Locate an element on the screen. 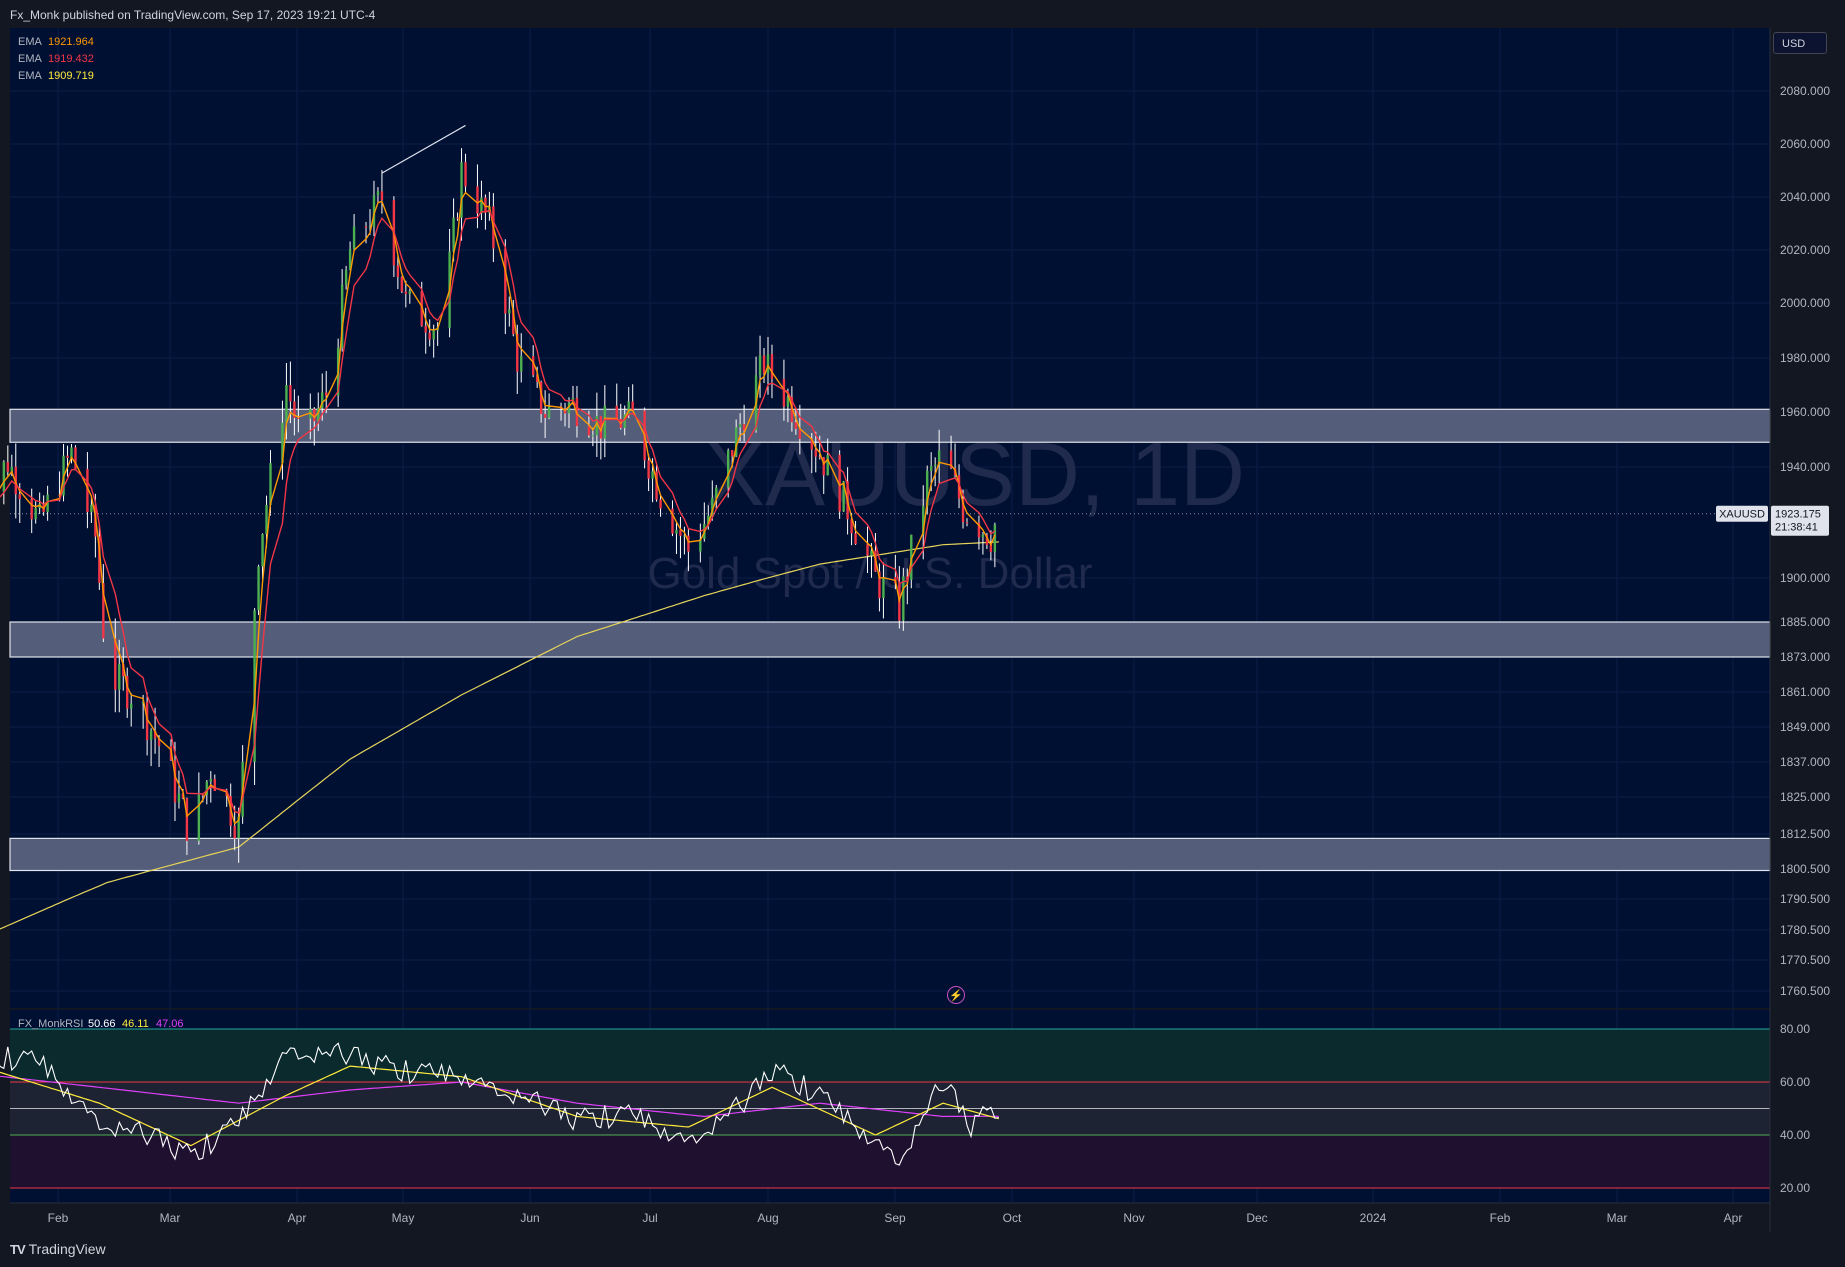 The width and height of the screenshot is (1845, 1267). price-tick-label: 2080.000 is located at coordinates (1805, 91).